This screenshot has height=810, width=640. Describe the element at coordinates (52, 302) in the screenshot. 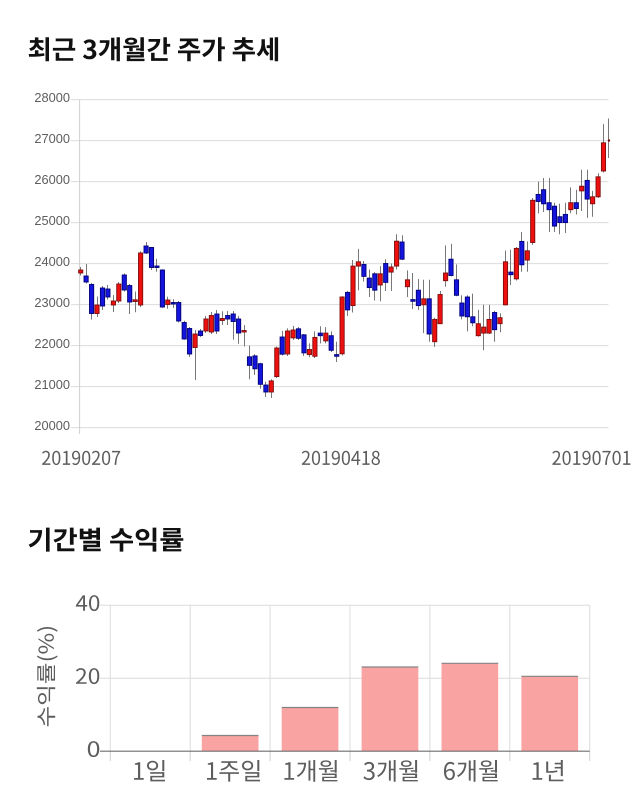

I see `svg-text: 23000` at that location.